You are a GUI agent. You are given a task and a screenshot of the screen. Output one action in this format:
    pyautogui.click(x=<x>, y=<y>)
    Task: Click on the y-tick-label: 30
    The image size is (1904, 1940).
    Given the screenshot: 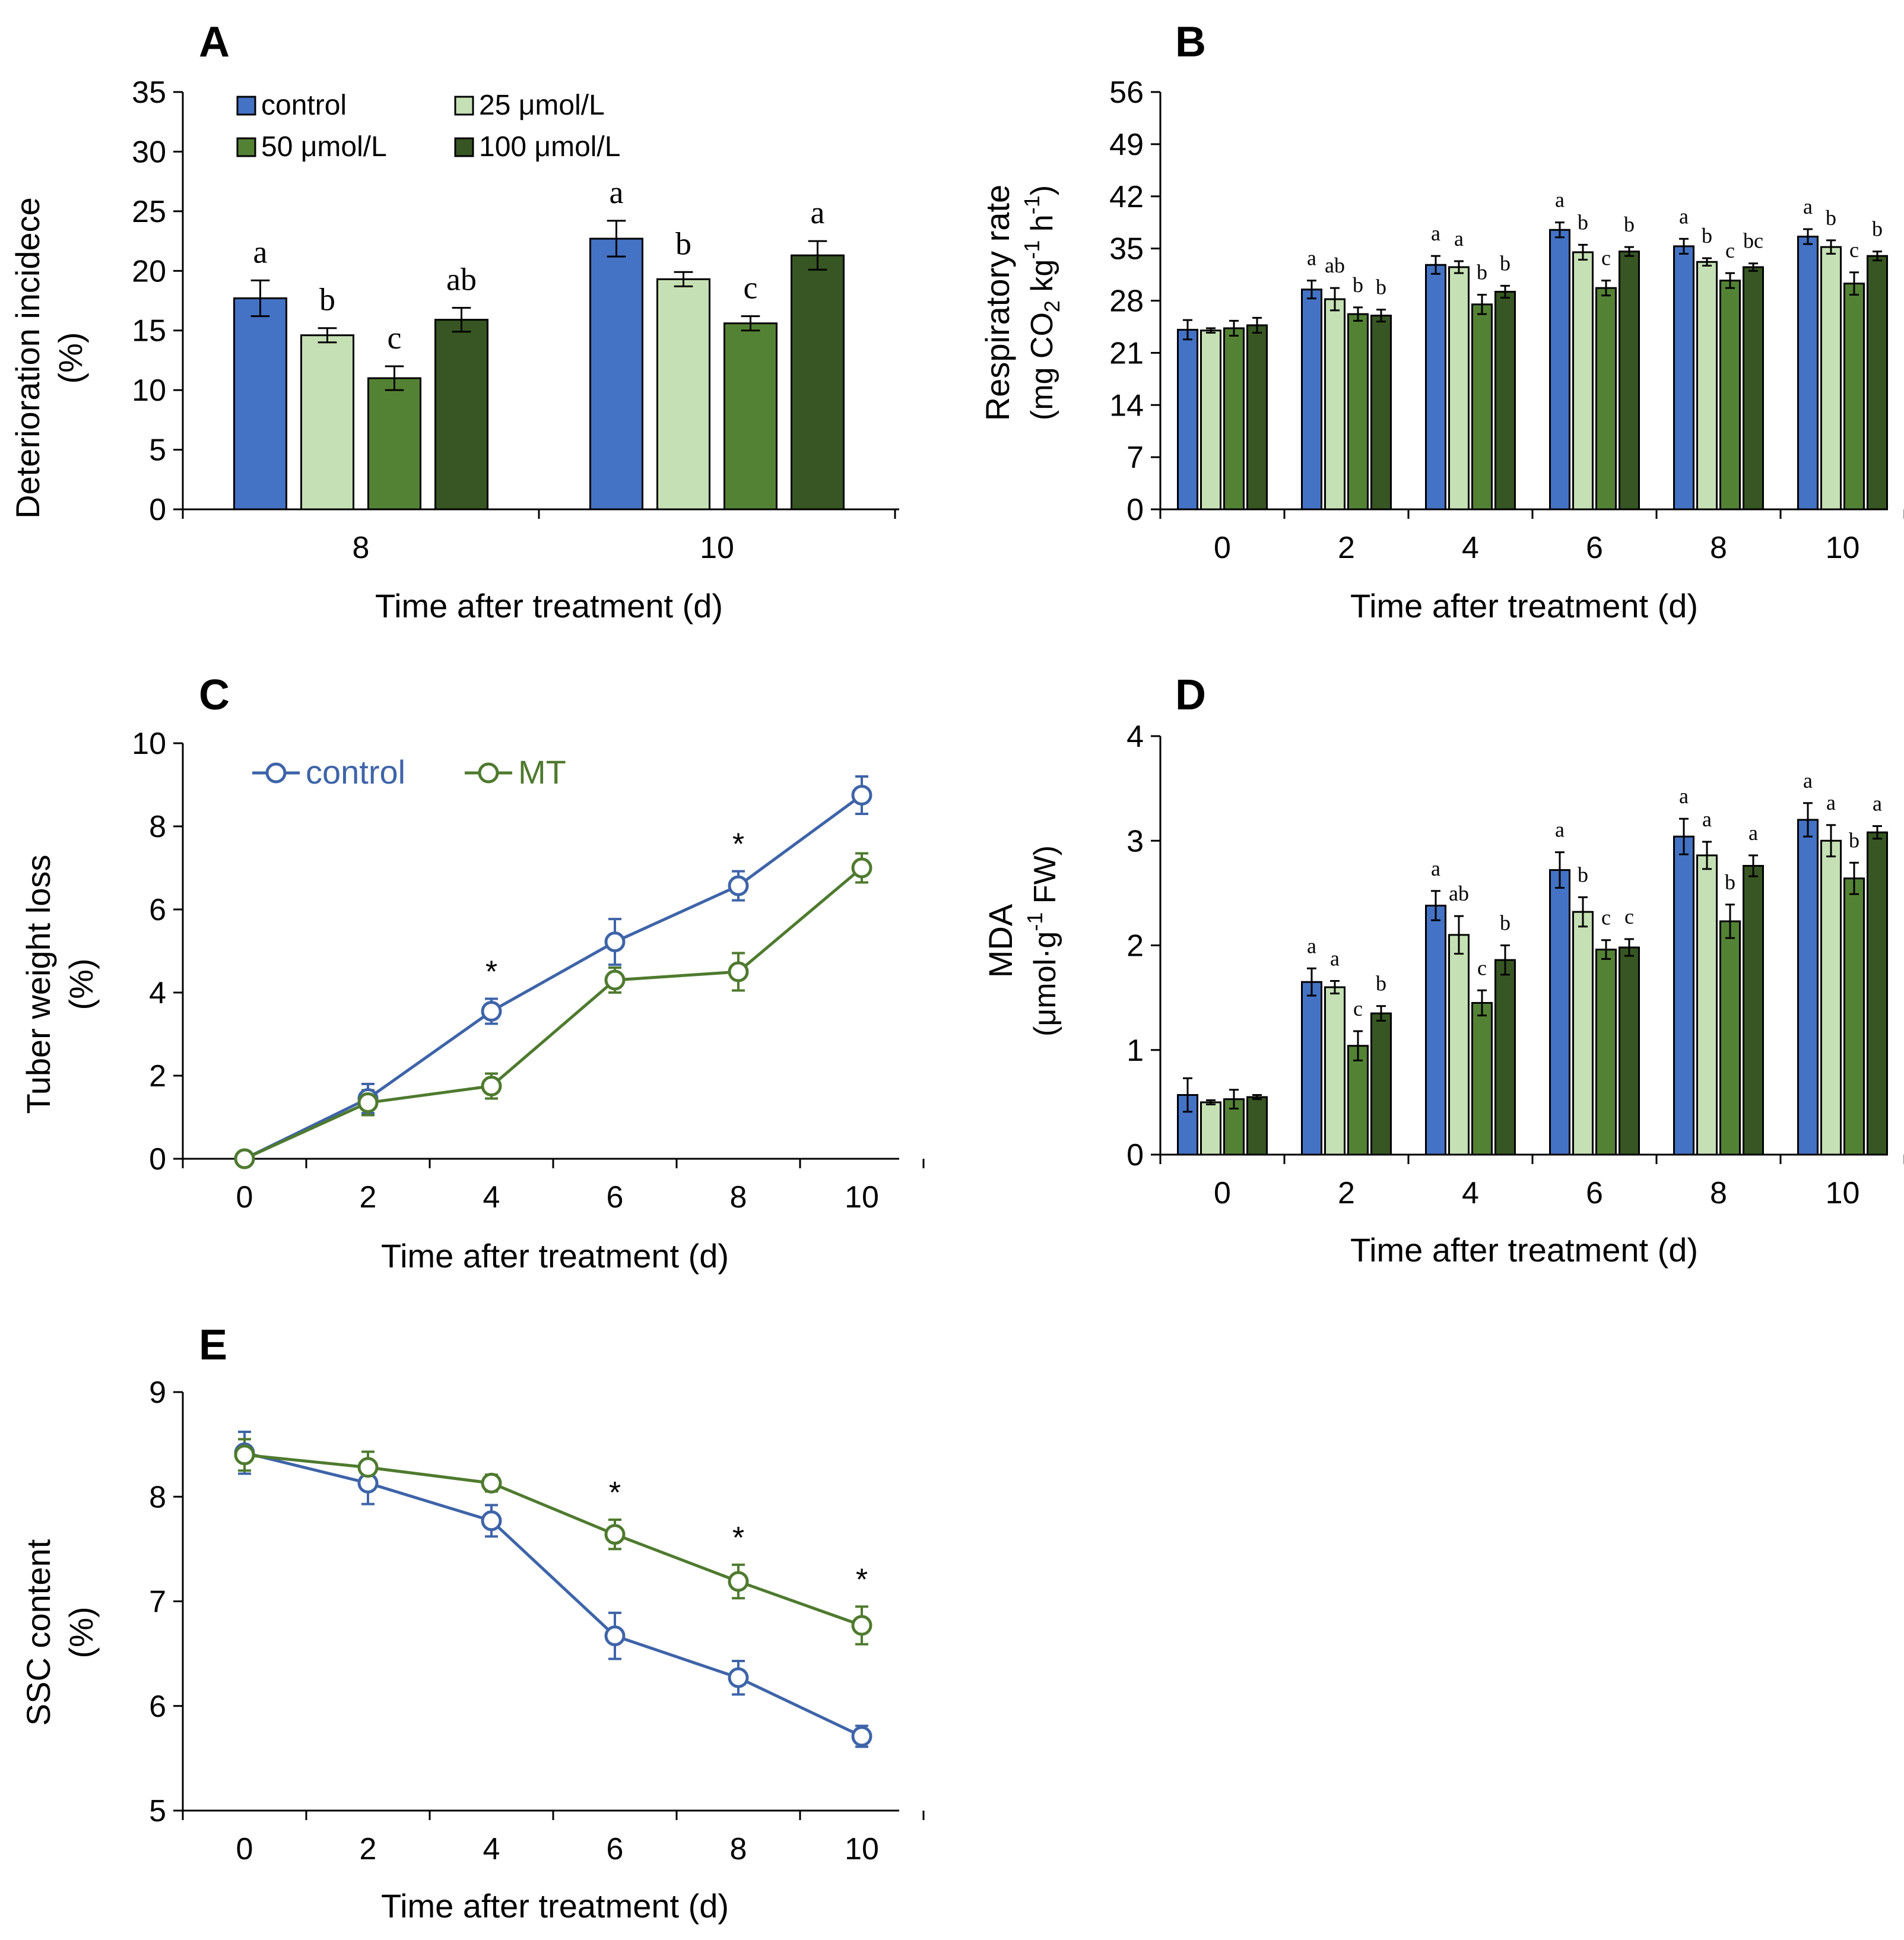 What is the action you would take?
    pyautogui.click(x=149, y=152)
    